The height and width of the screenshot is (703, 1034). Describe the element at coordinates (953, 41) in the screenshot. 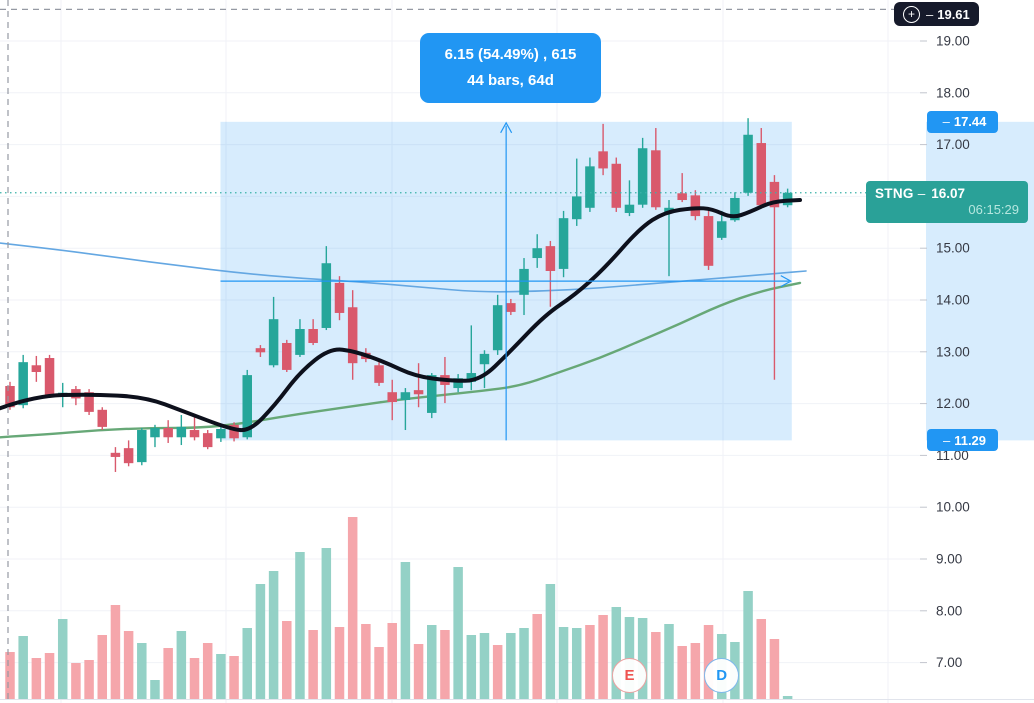

I see `price-tick-label: 19.00` at that location.